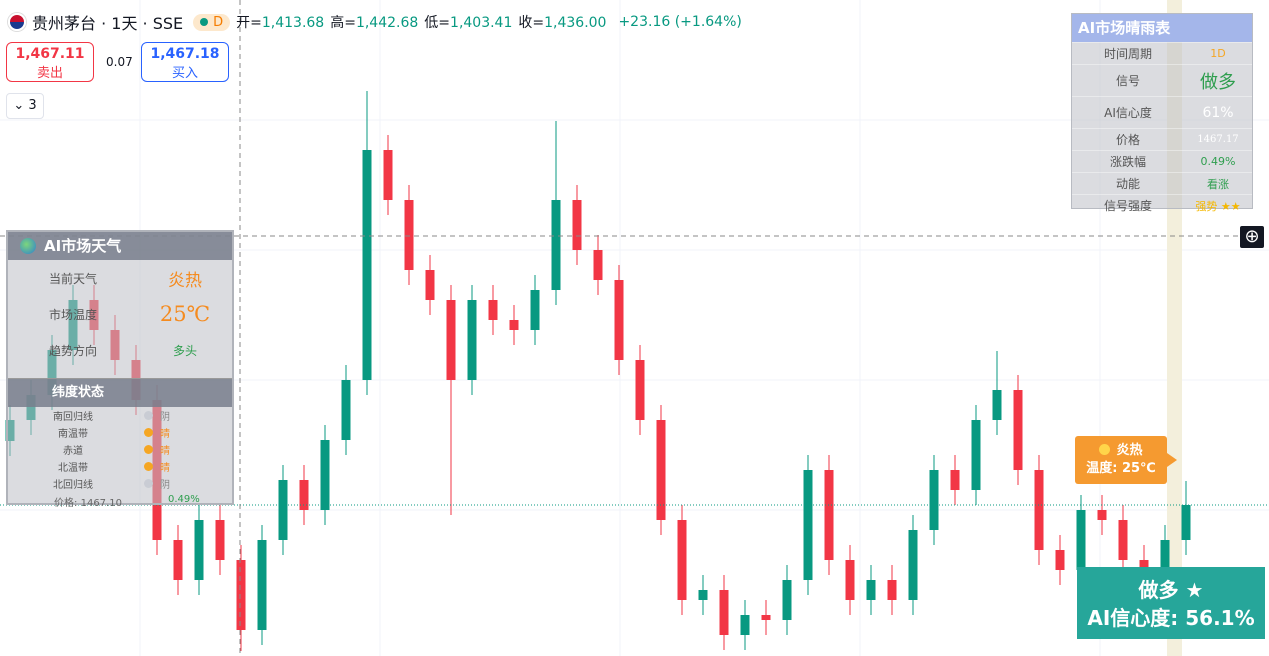 The height and width of the screenshot is (656, 1269). I want to click on row-value: 0.49%, so click(1218, 161).